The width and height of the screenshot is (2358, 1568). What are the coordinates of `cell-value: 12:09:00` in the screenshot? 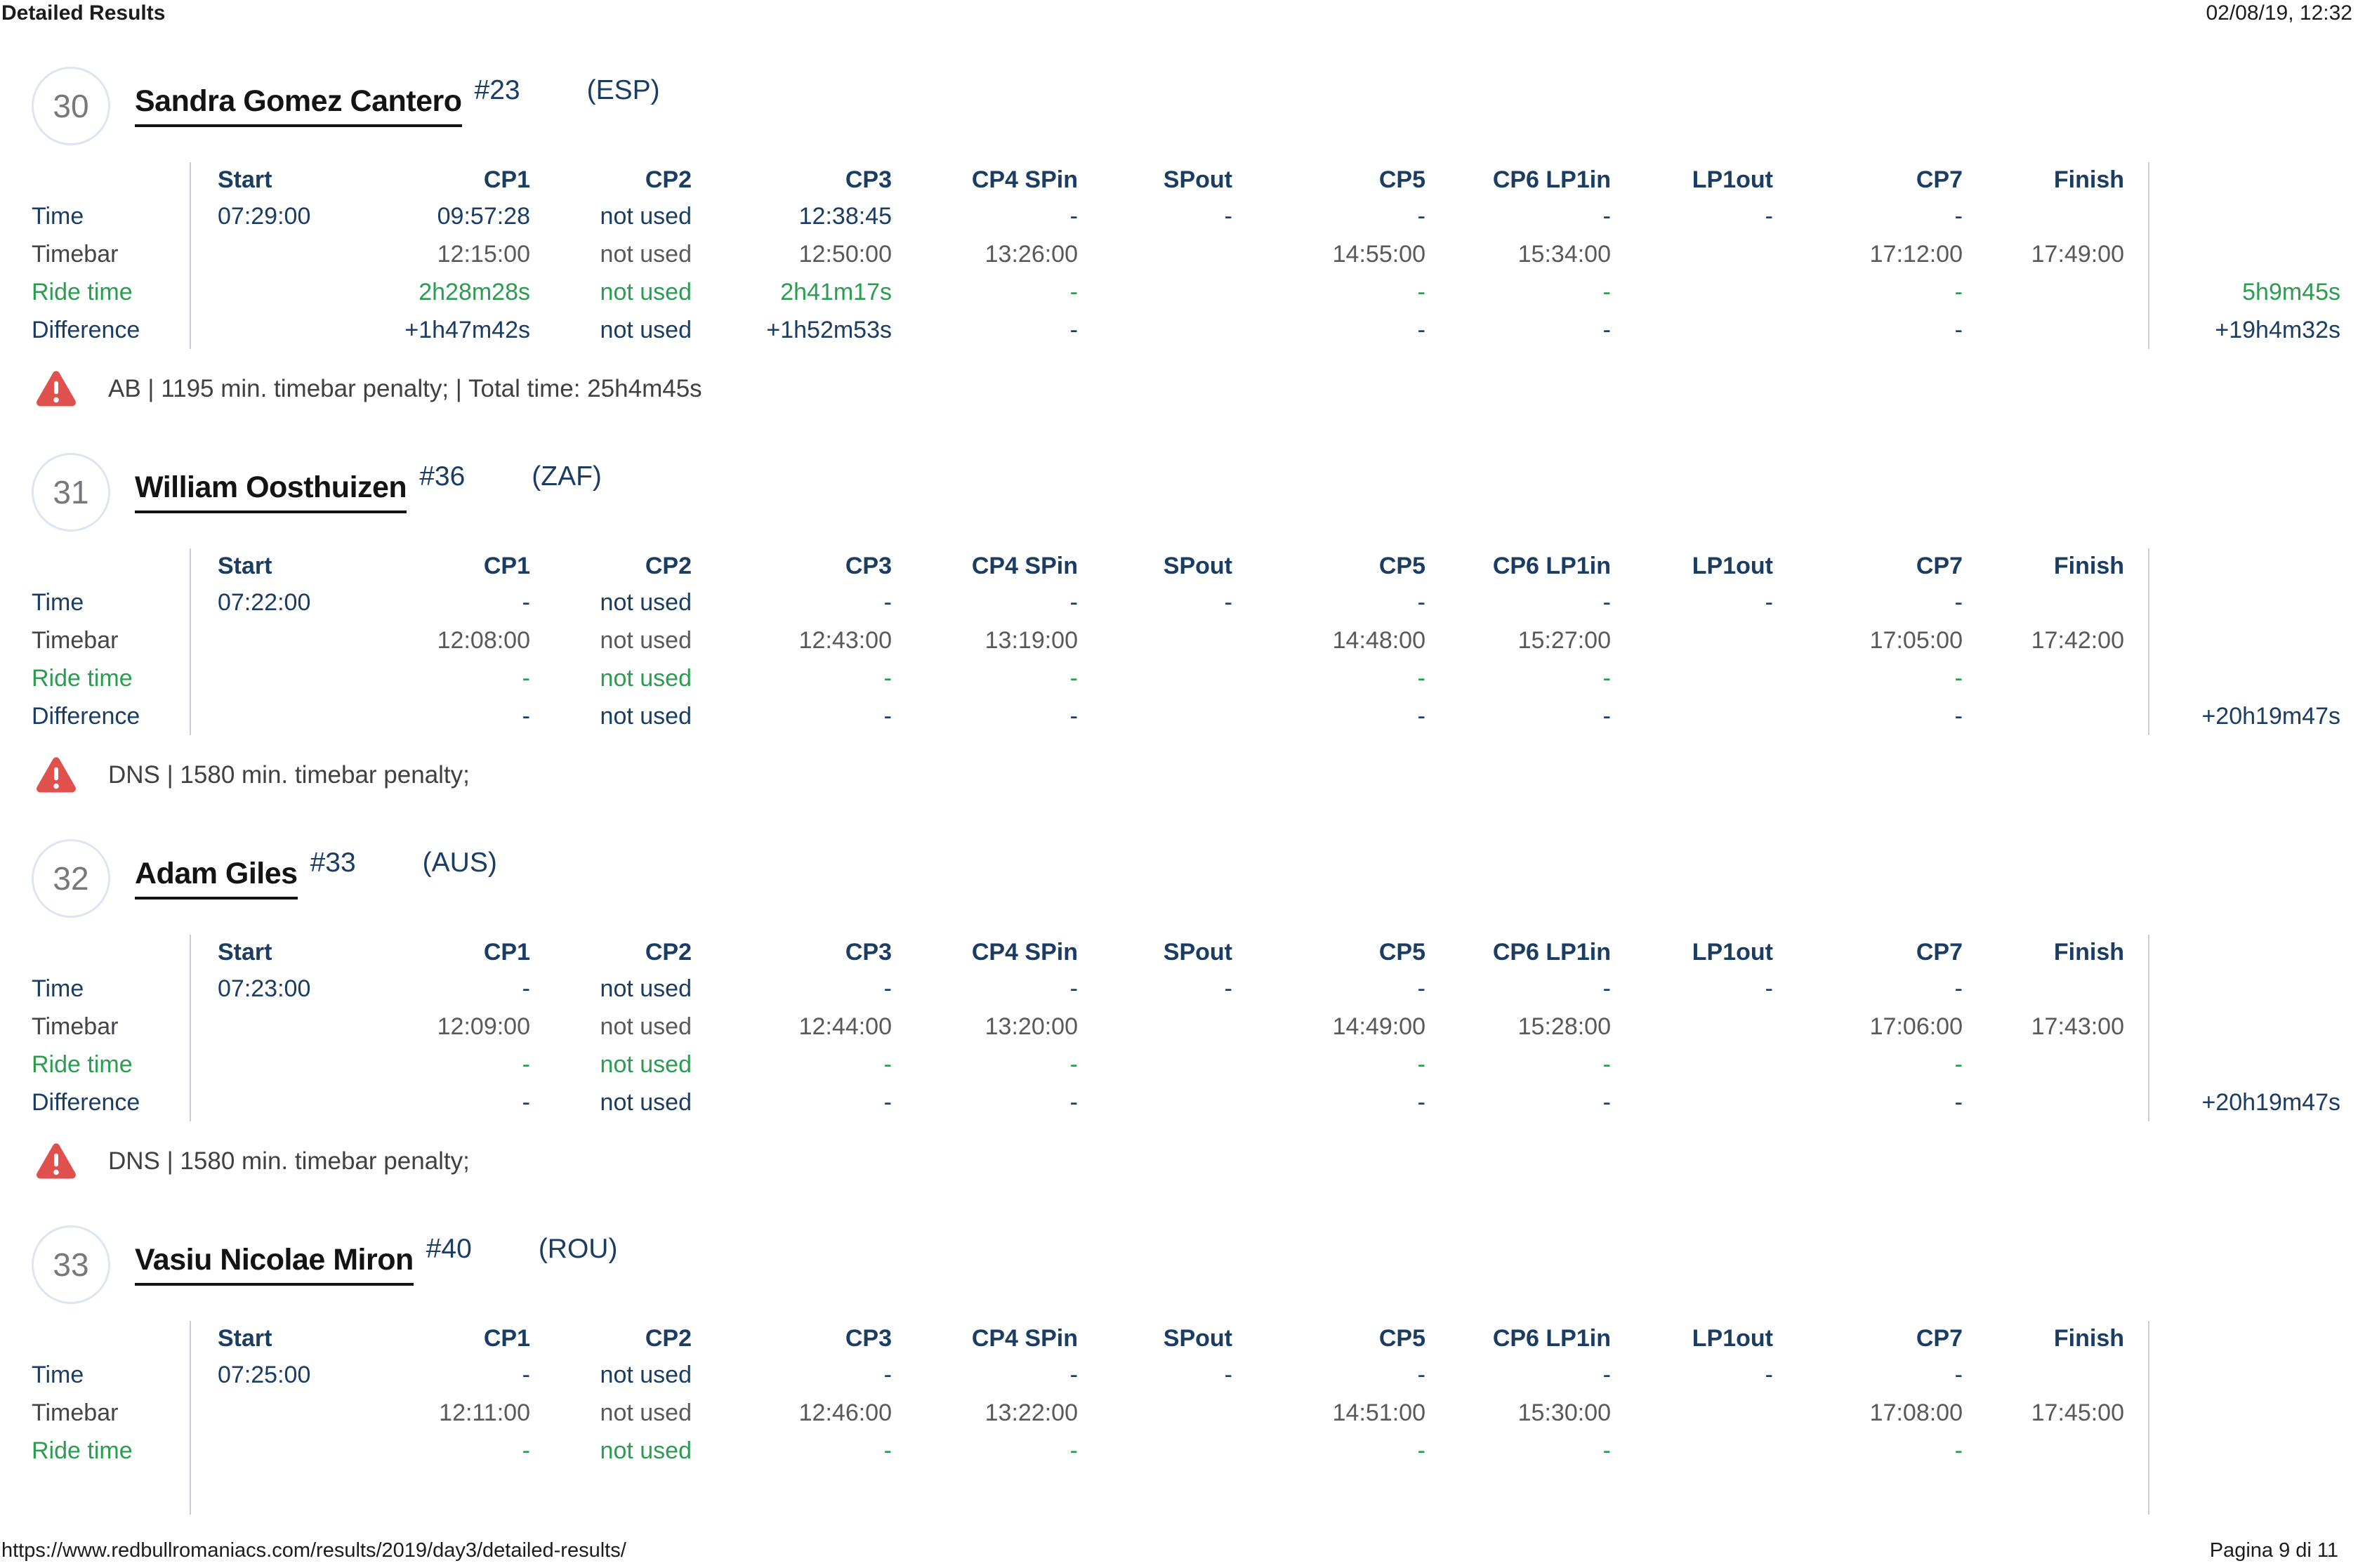 It's located at (483, 1026).